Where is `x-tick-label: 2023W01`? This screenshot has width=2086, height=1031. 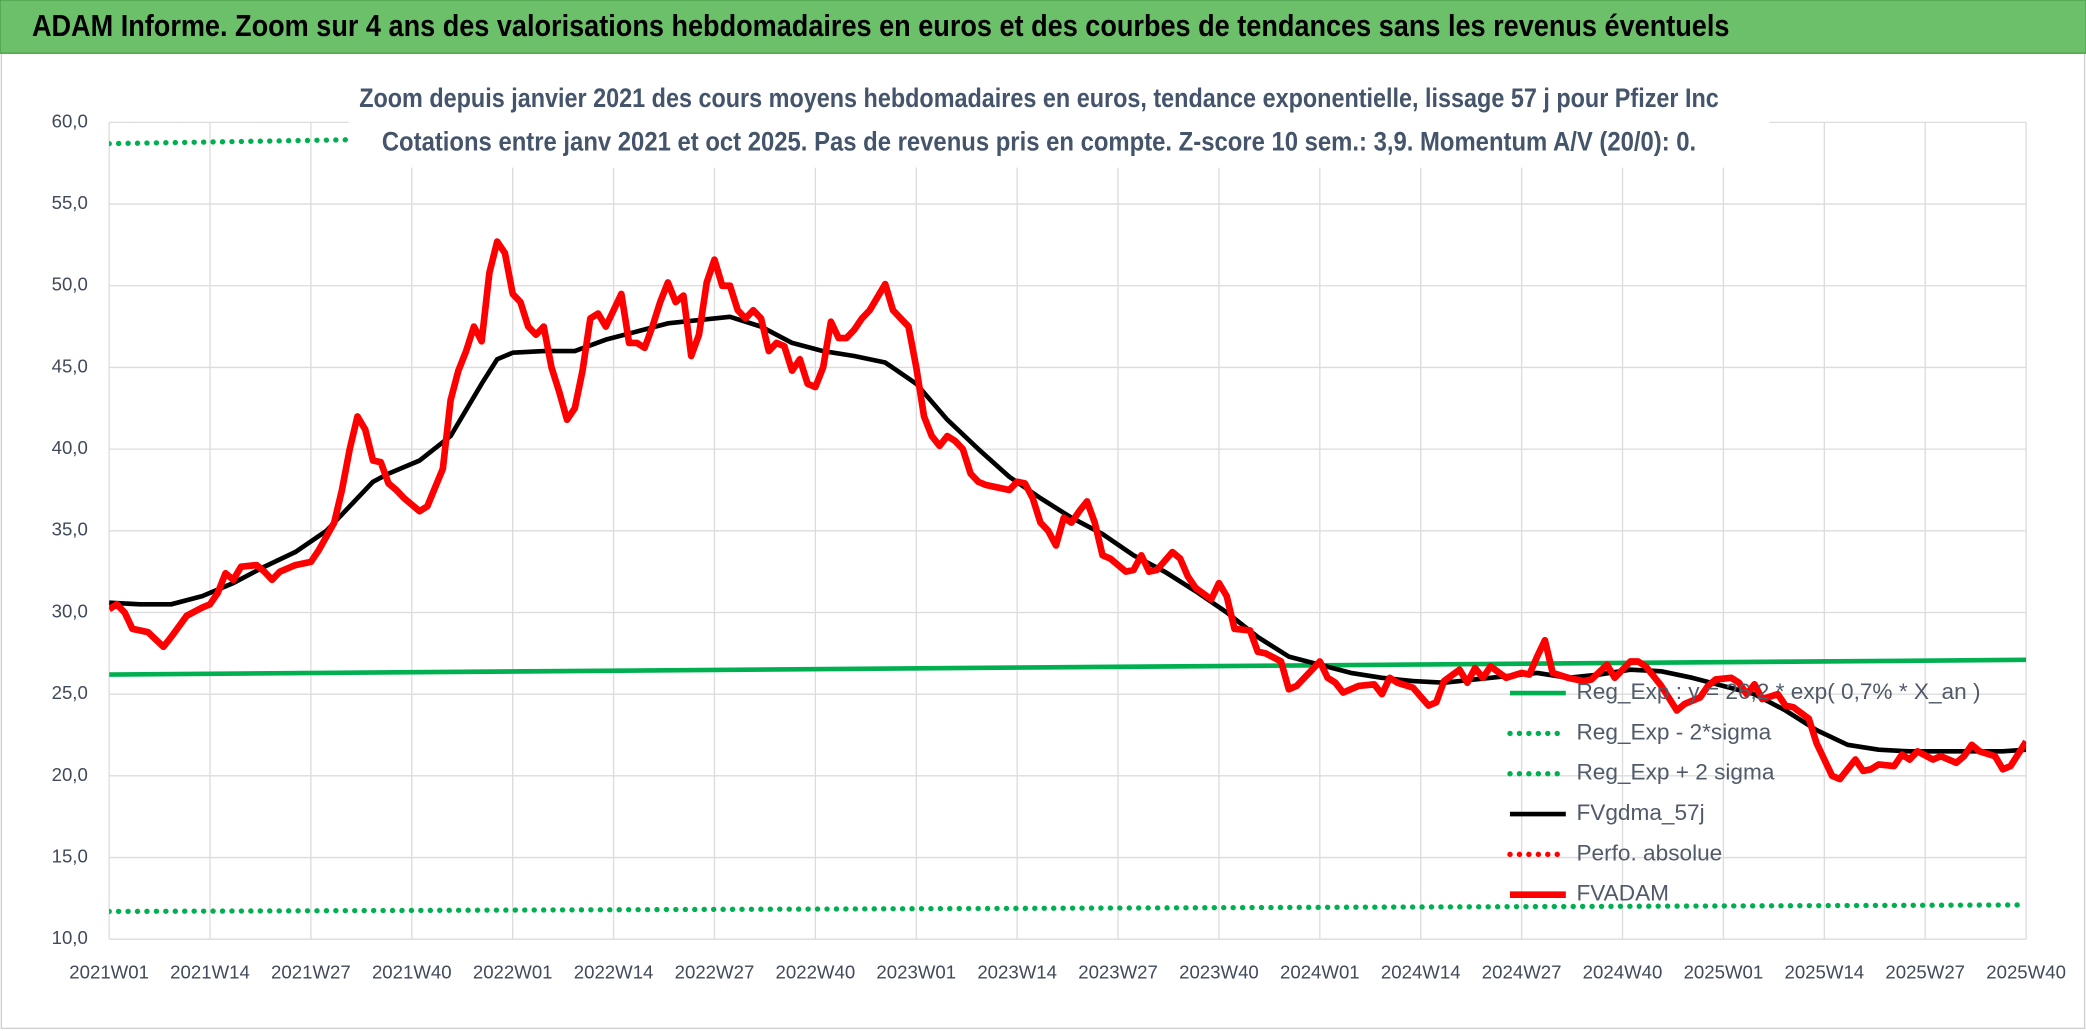 x-tick-label: 2023W01 is located at coordinates (916, 972).